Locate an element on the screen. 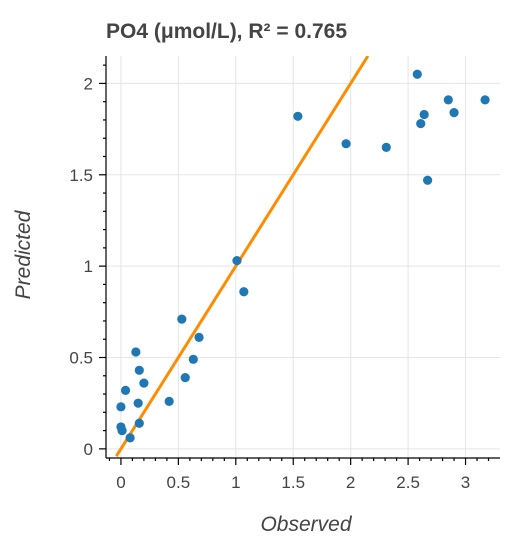 The image size is (514, 544). y-tick-label: 1.5 is located at coordinates (81, 175).